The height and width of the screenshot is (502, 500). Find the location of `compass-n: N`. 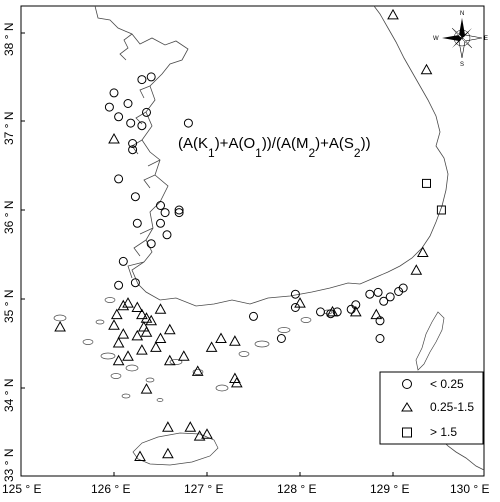

compass-n: N is located at coordinates (462, 14).